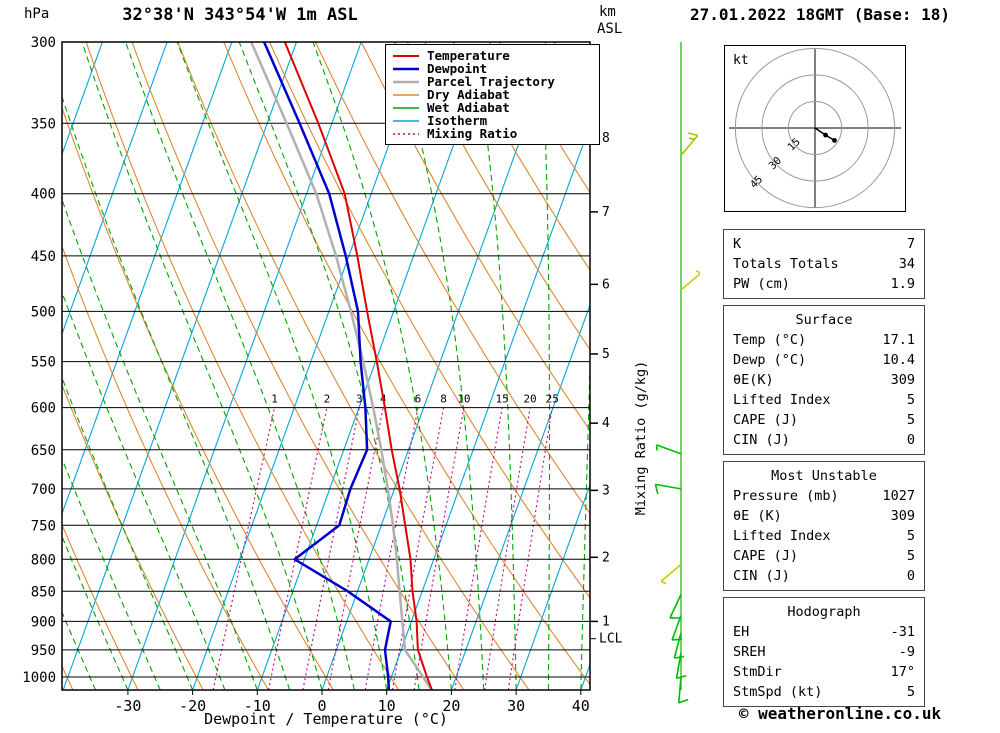  I want to click on pressure-tick-label: 1000, so click(39, 678).